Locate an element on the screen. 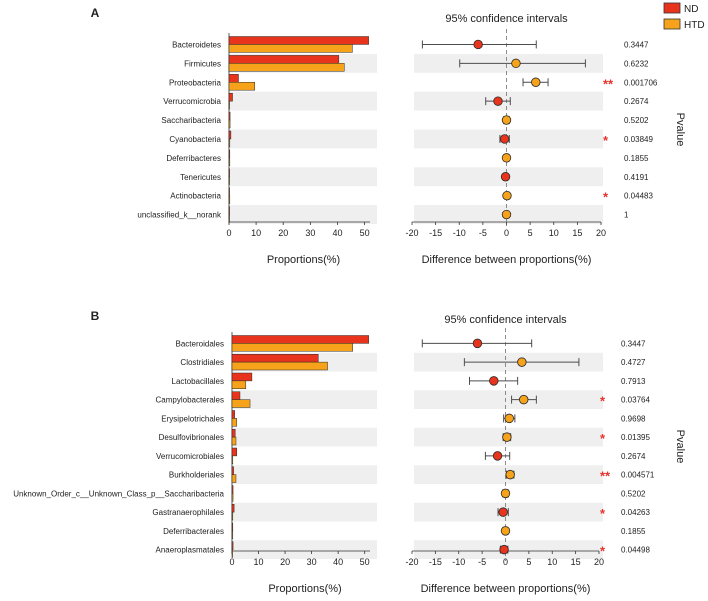  category-label: Verrucomicrobia is located at coordinates (192, 101).